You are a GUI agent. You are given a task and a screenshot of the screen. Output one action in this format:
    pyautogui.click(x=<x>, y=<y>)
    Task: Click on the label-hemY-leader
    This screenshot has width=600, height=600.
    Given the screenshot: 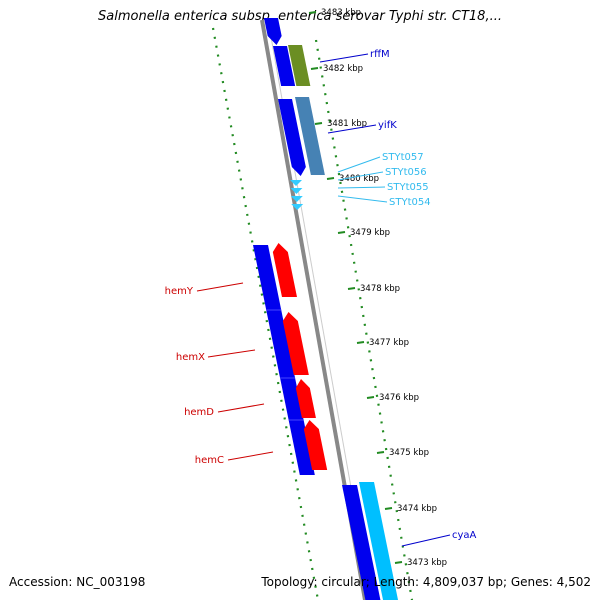 What is the action you would take?
    pyautogui.click(x=220, y=287)
    